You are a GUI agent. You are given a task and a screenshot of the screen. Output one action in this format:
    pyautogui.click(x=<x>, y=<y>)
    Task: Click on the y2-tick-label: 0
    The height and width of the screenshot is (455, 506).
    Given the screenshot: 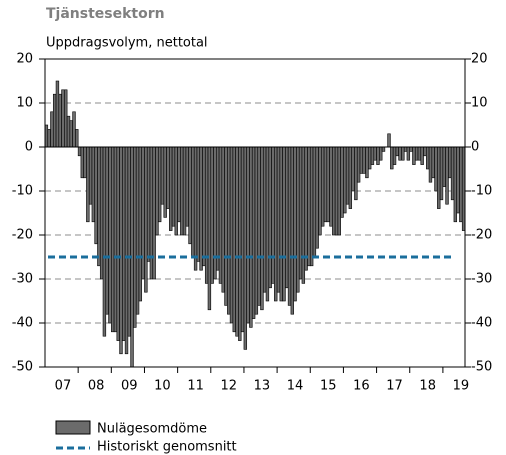 What is the action you would take?
    pyautogui.click(x=475, y=147)
    